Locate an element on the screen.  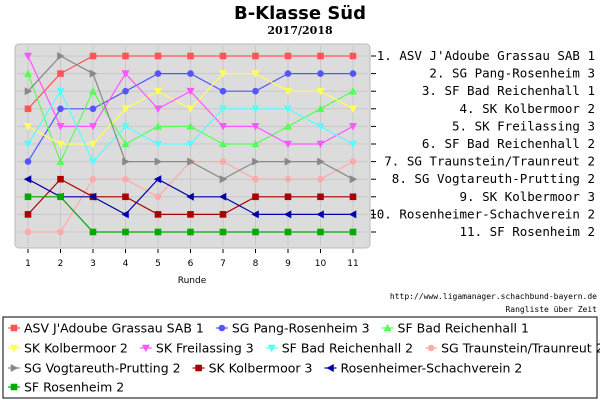
rank-label: 6. SF Bad Reichenhall 2 is located at coordinates (508, 143).